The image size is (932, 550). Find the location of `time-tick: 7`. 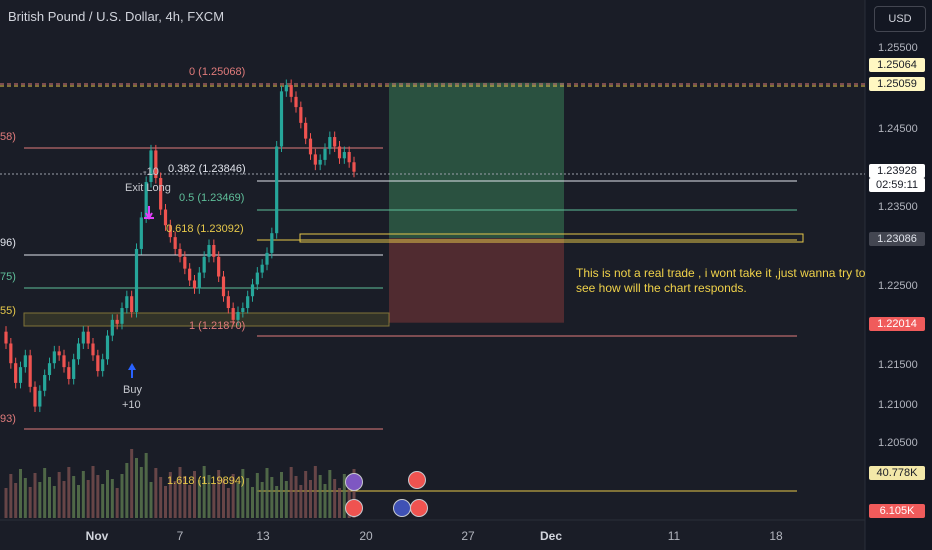

time-tick: 7 is located at coordinates (180, 536).